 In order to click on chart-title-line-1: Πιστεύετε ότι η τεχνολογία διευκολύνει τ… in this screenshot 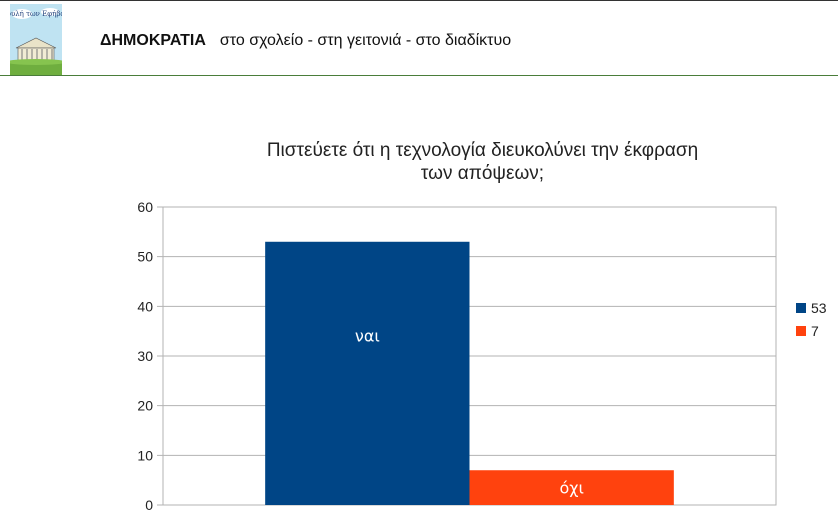, I will do `click(482, 150)`.